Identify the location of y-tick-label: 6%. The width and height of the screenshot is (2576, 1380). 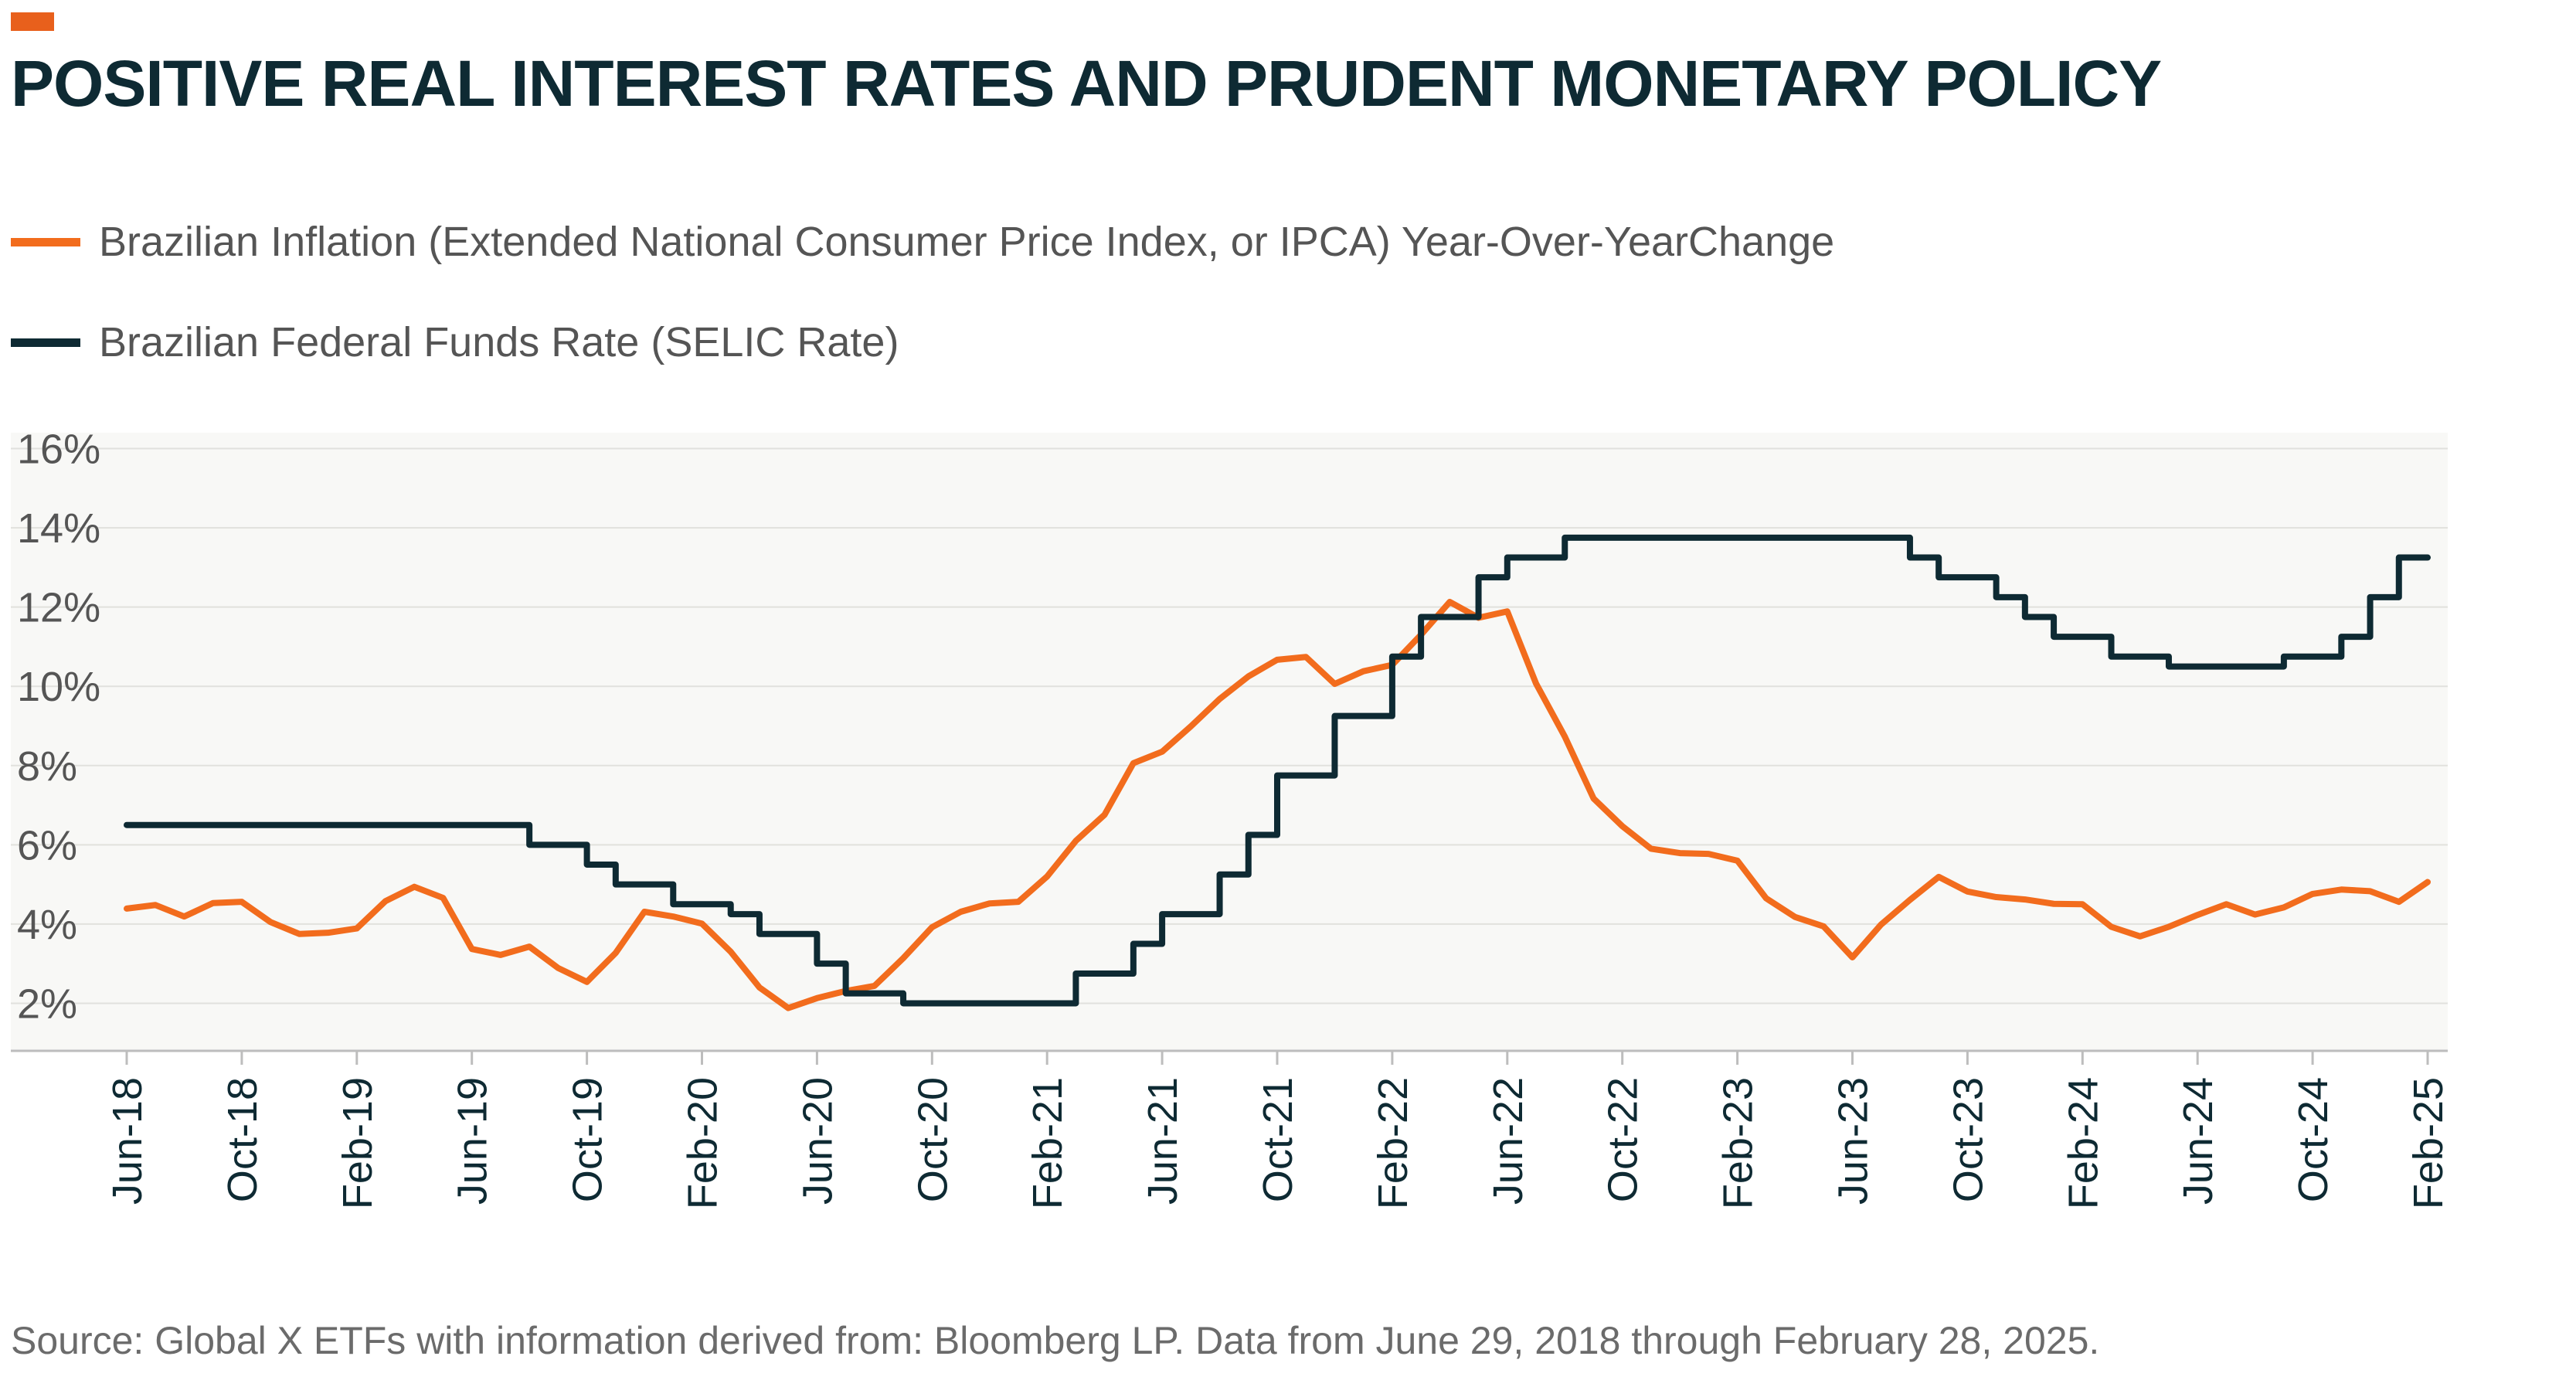
(47, 845).